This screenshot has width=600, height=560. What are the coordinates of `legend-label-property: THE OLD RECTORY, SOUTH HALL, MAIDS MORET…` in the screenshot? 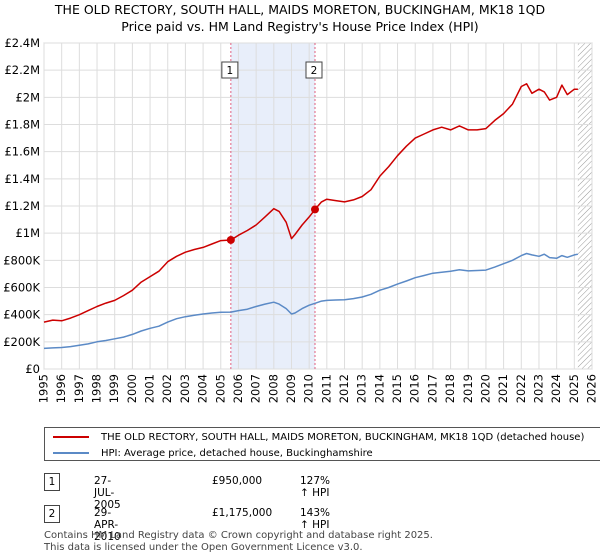 It's located at (343, 437).